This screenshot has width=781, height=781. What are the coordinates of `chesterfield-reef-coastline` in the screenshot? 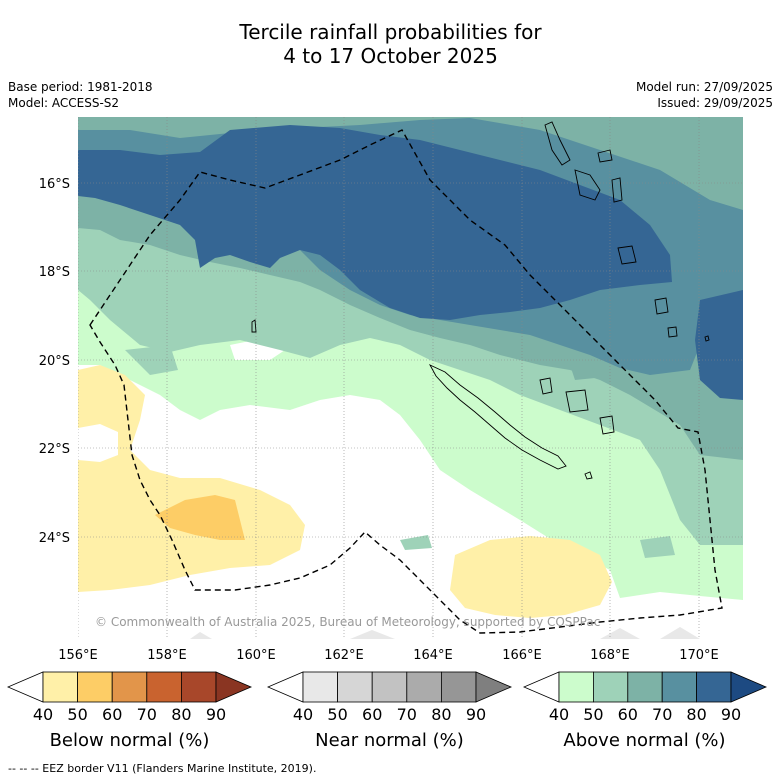 It's located at (254, 326).